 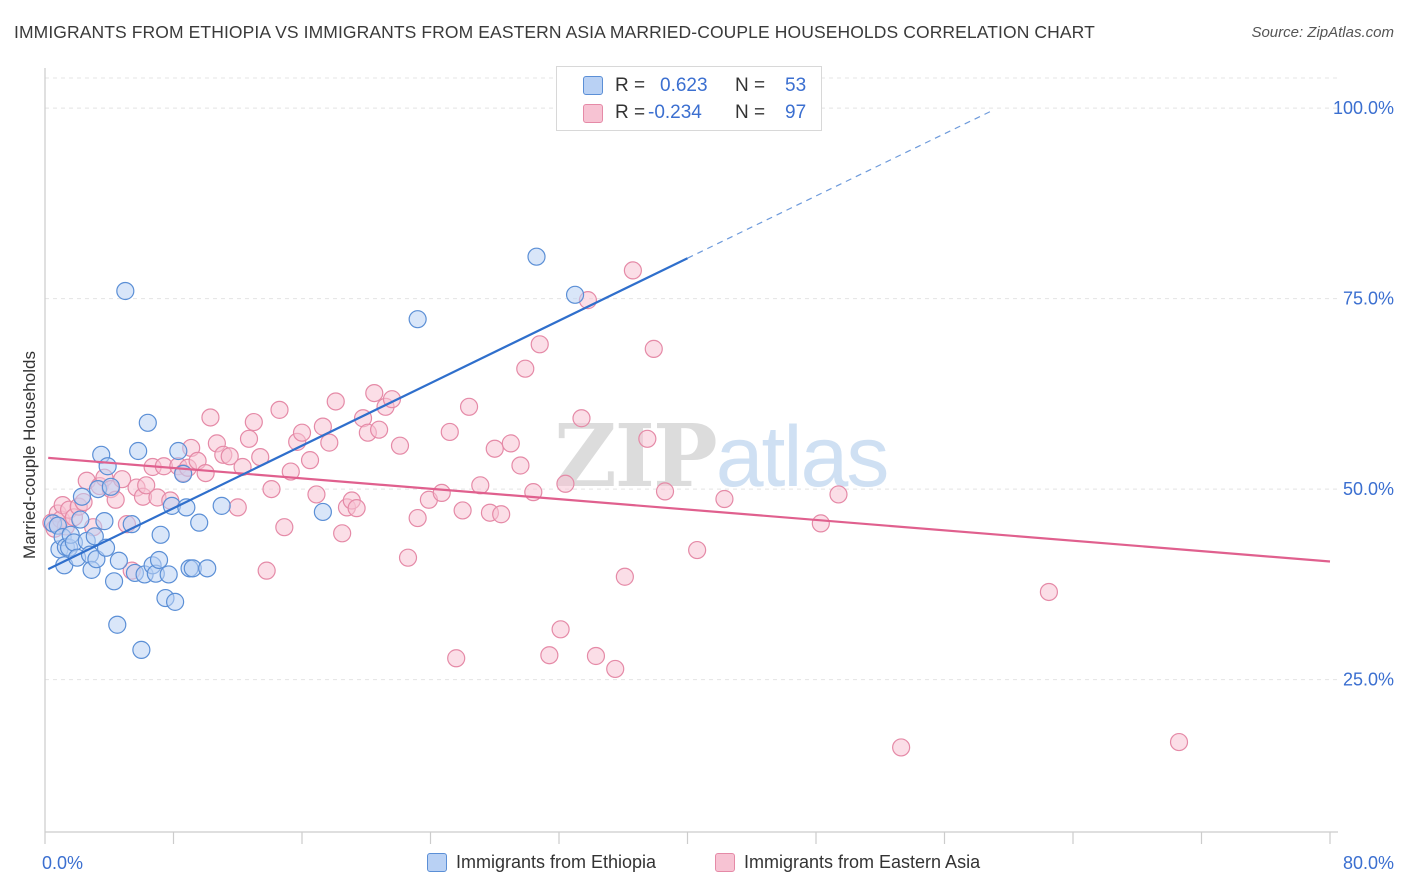 I want to click on legend-label-eastern-asia: Immigrants from Eastern Asia, so click(x=862, y=862).